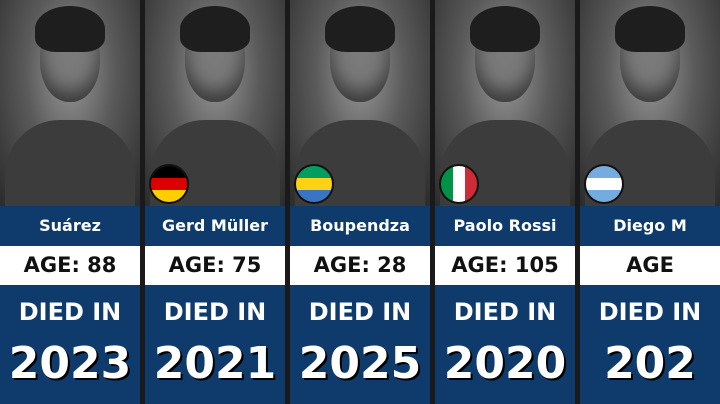 This screenshot has width=720, height=404. I want to click on death-year: 2023, so click(70, 363).